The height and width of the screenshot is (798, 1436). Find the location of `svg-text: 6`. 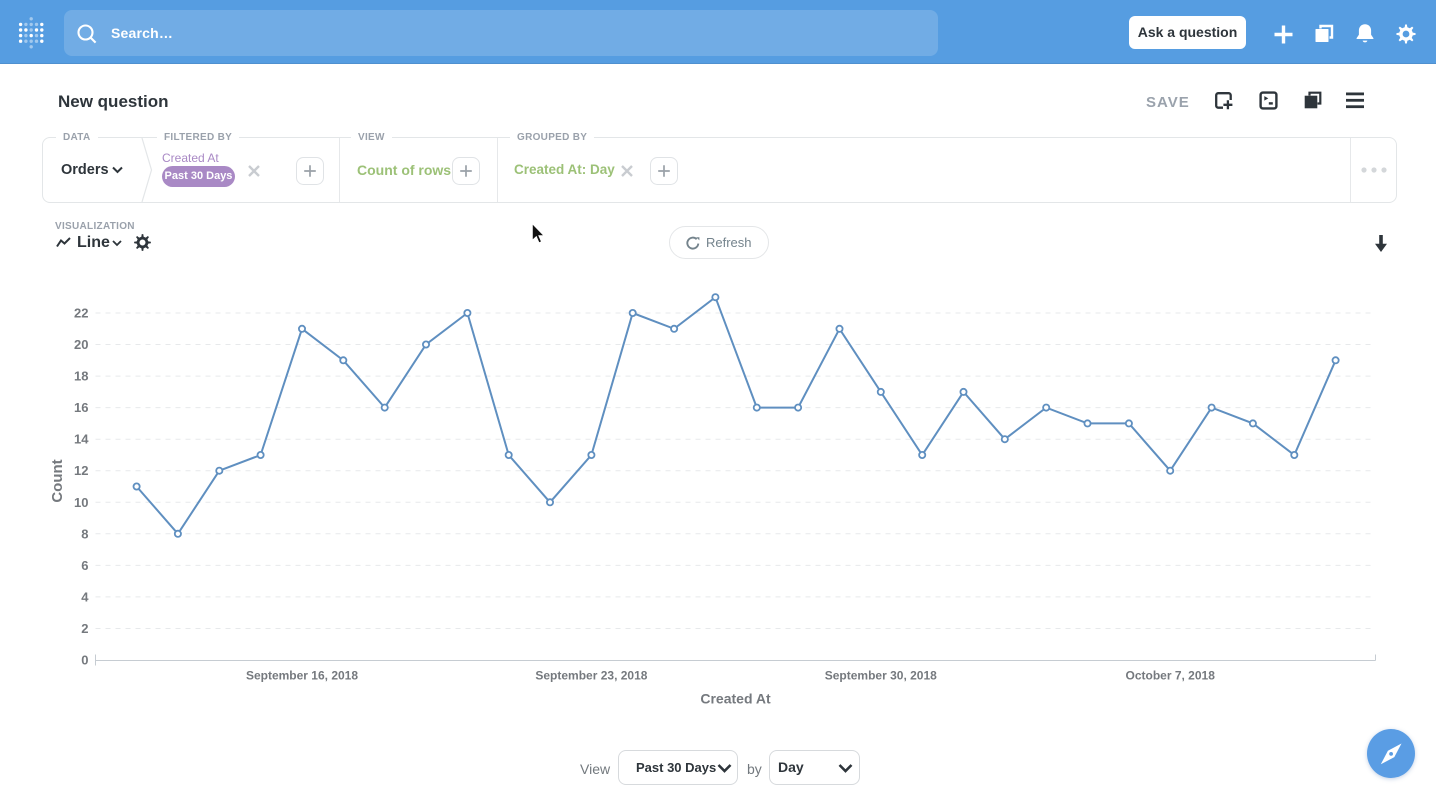

svg-text: 6 is located at coordinates (84, 565).